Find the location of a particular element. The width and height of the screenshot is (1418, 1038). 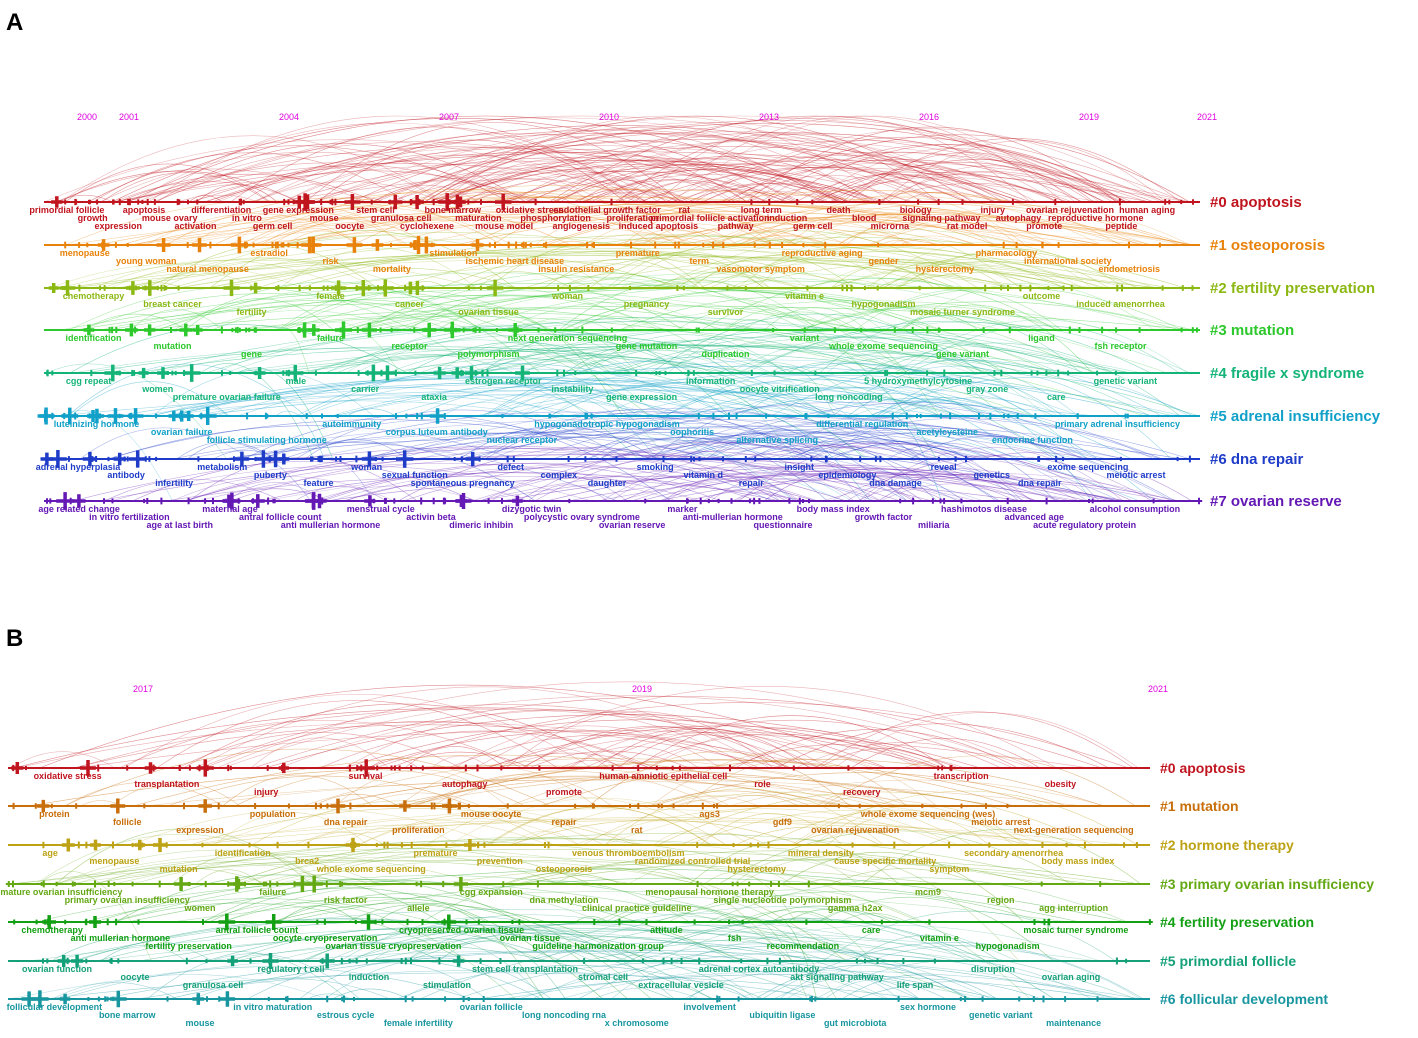

keyword-label: hysterectomy is located at coordinates (945, 269).